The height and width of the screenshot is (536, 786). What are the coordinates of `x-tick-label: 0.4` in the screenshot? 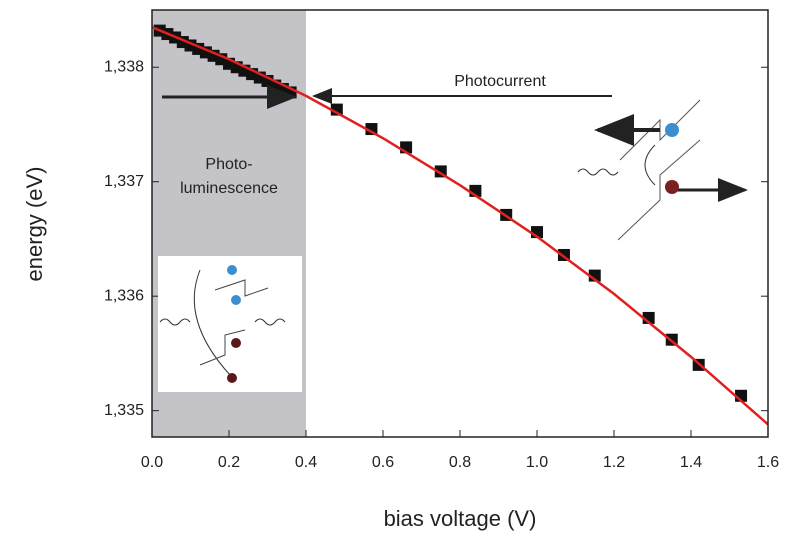 It's located at (306, 462).